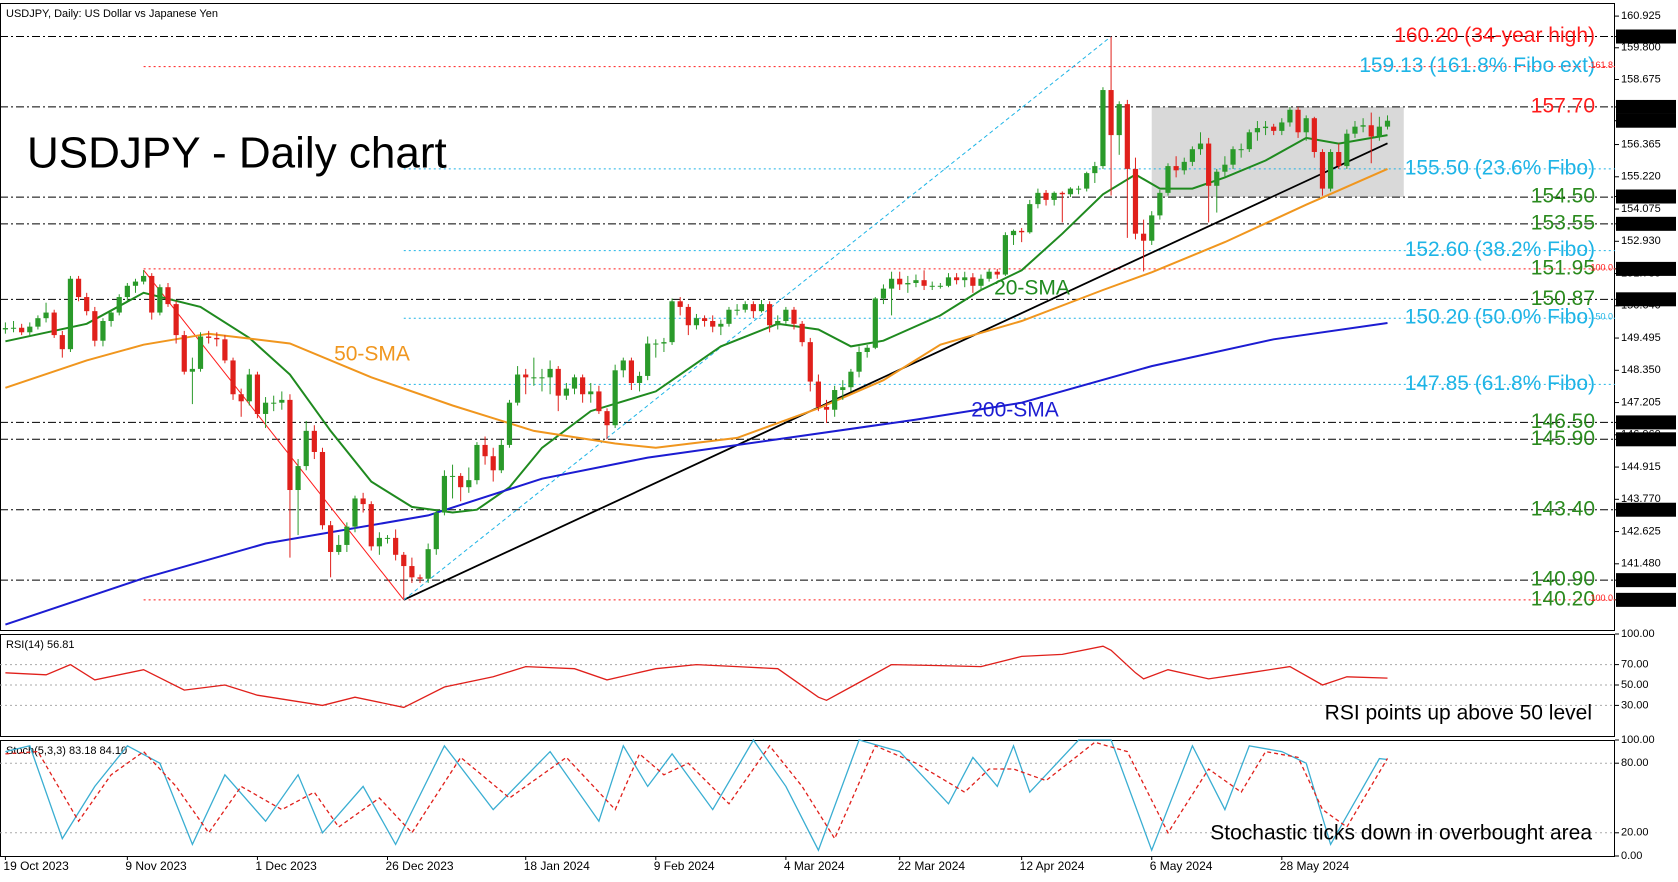 The image size is (1678, 882). What do you see at coordinates (1500, 383) in the screenshot?
I see `level-label: 147.85 (61.8% Fibo)` at bounding box center [1500, 383].